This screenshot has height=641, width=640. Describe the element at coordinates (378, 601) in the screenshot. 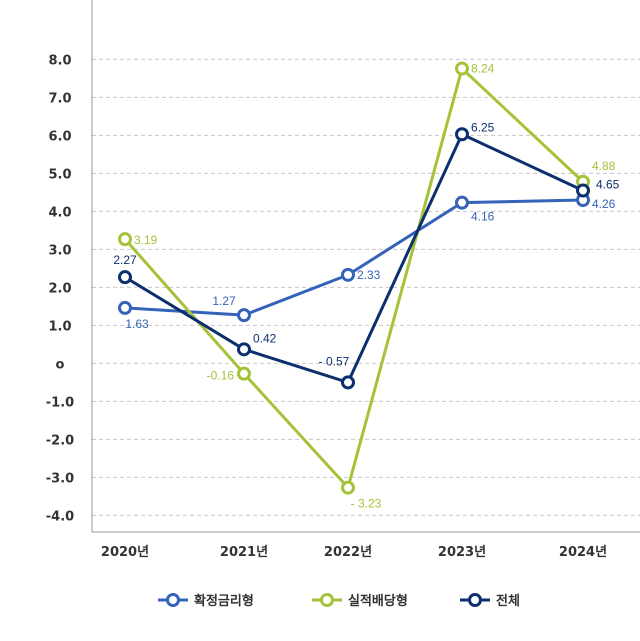

I see `legend-label-1: 실적배당형` at that location.